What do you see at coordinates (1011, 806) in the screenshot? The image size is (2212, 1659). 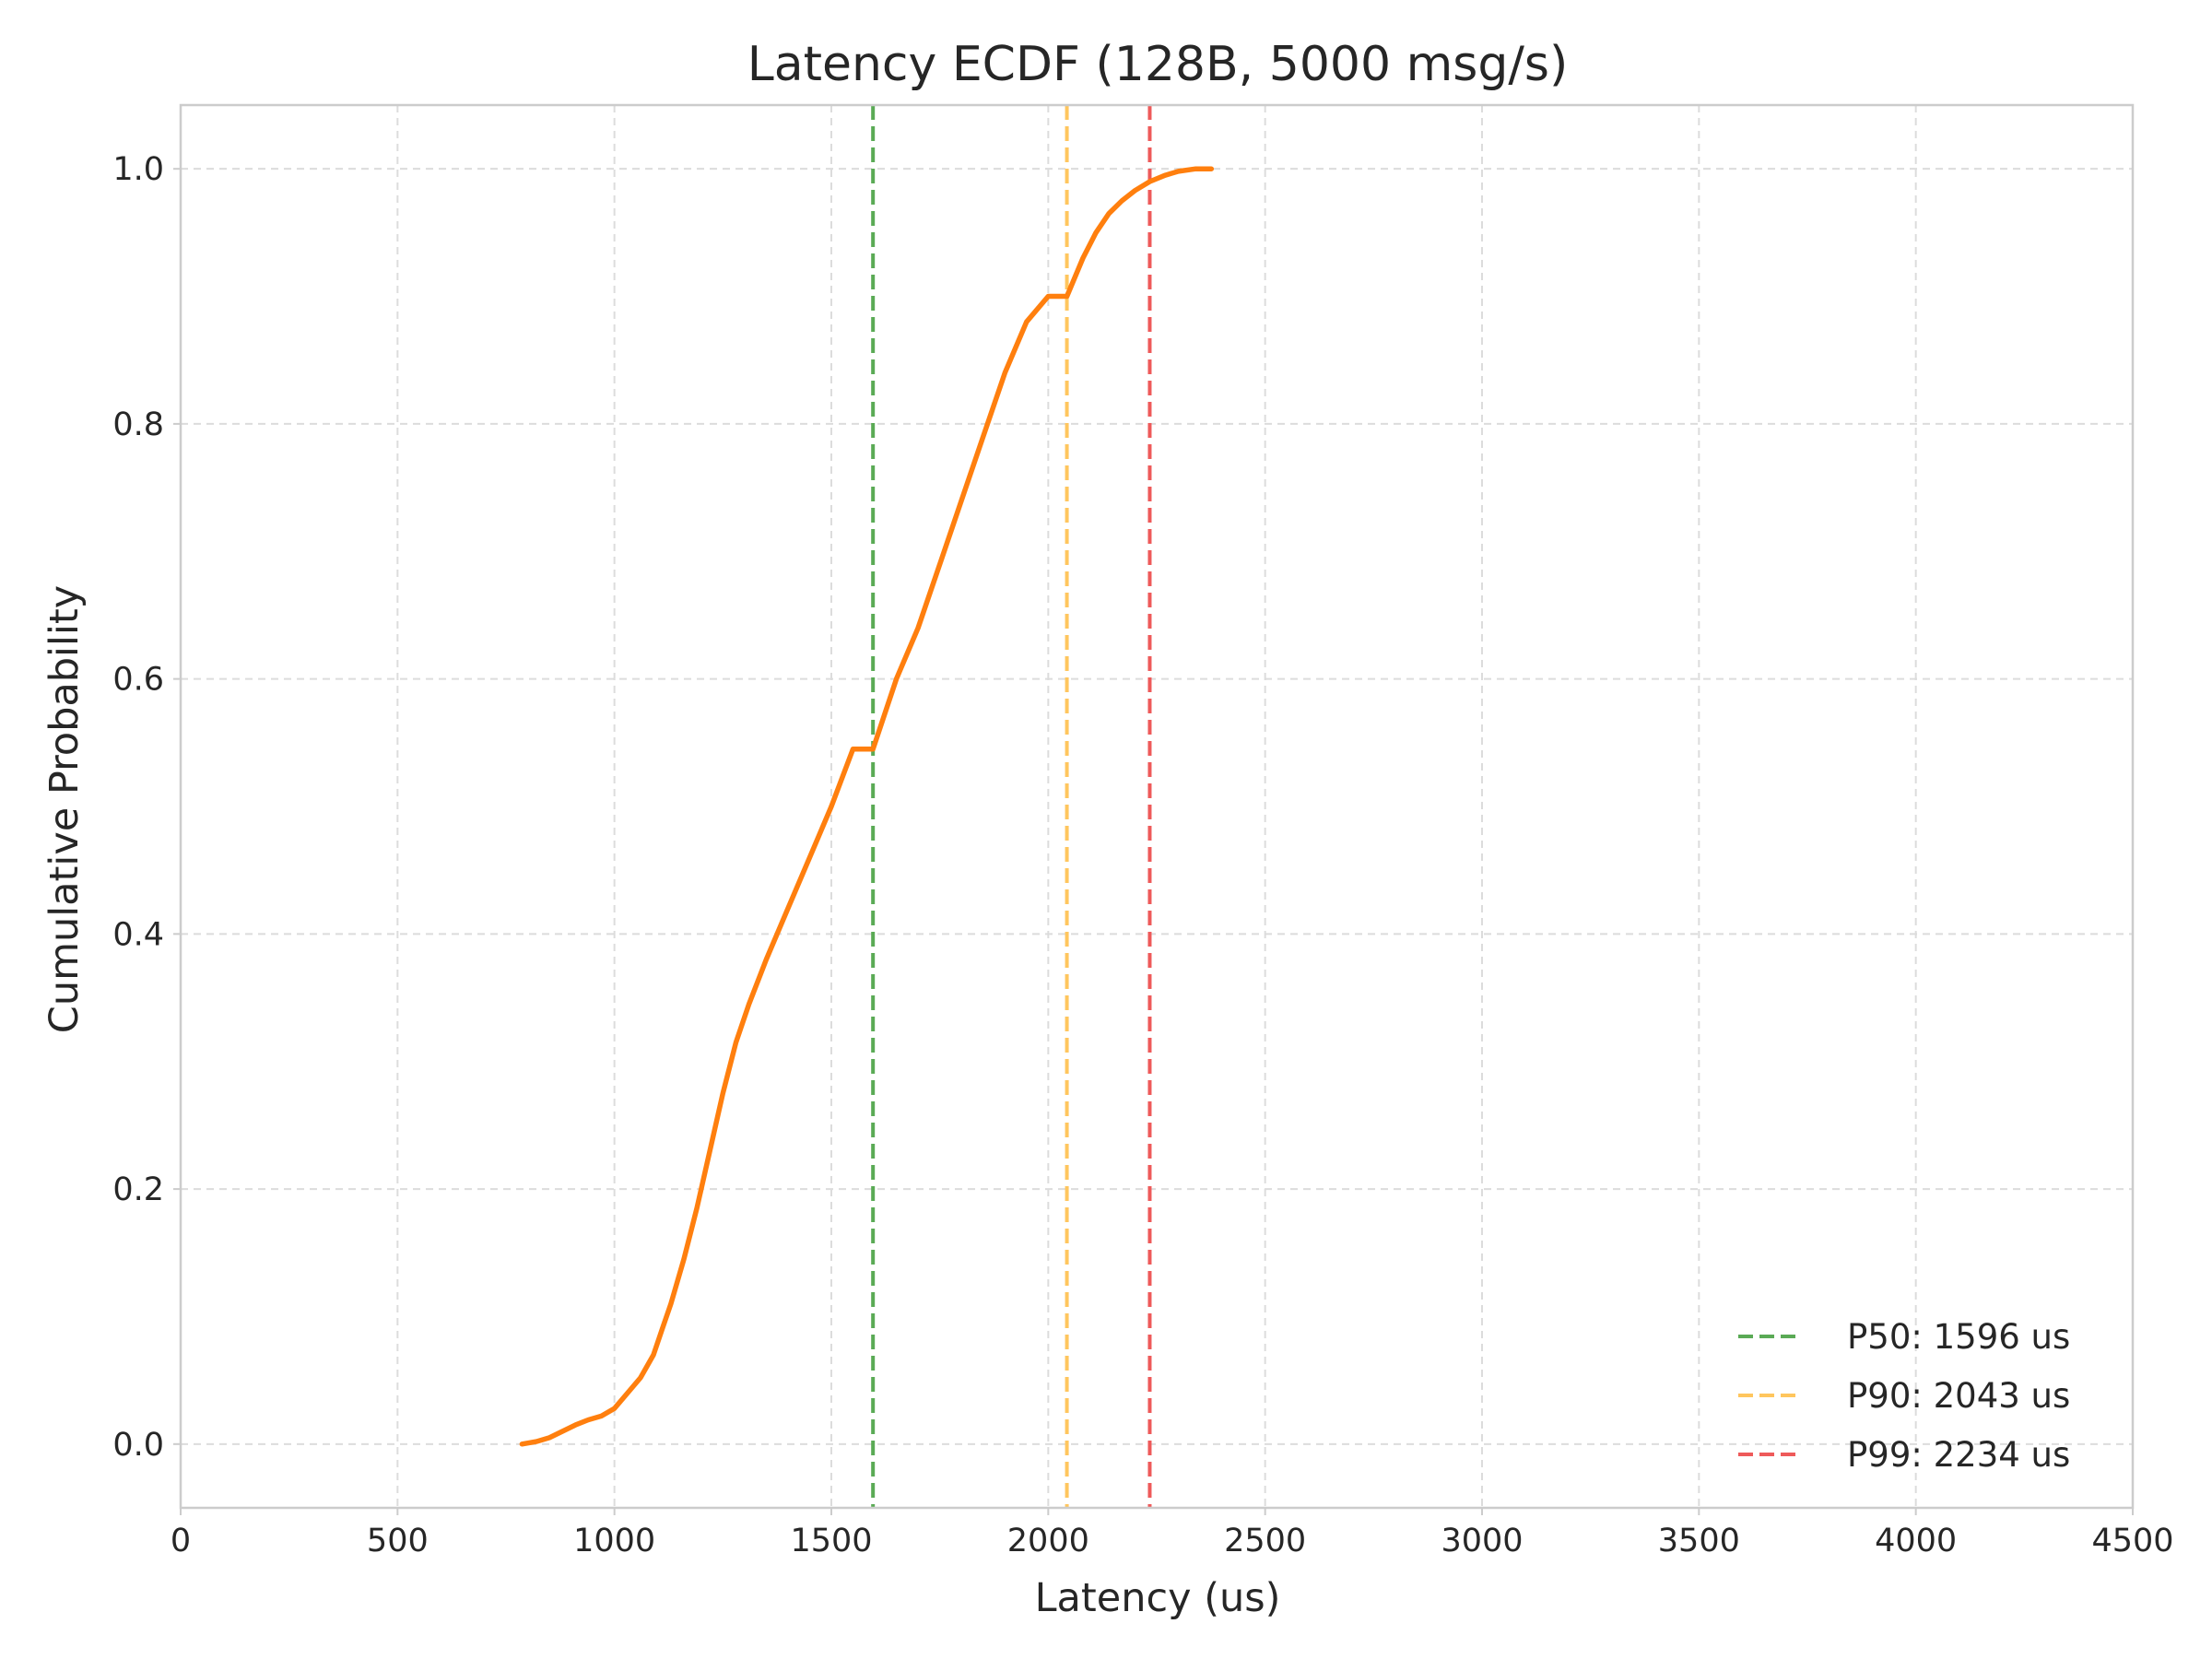 I see `percentile-lines` at bounding box center [1011, 806].